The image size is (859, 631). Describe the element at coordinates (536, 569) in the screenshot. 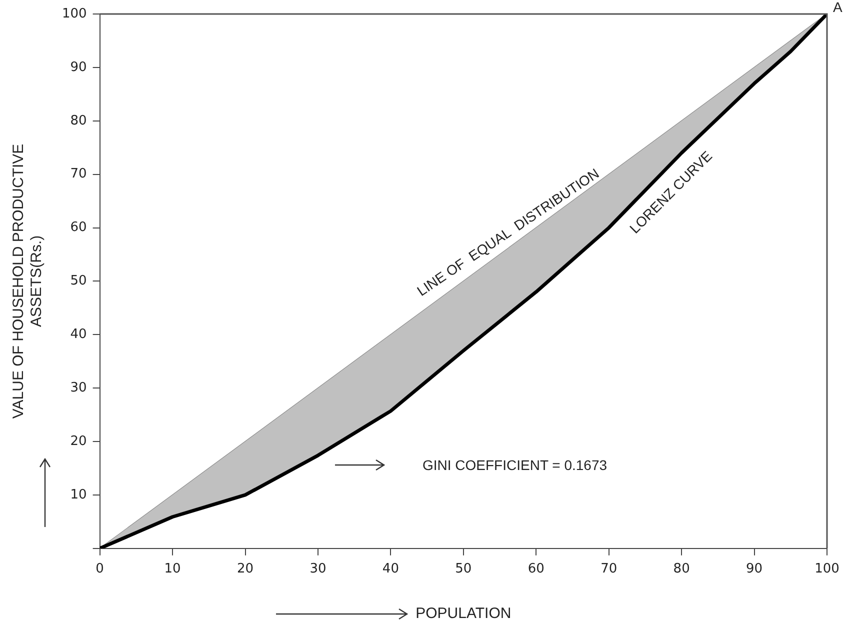

I see `x-tick-label: 60` at that location.